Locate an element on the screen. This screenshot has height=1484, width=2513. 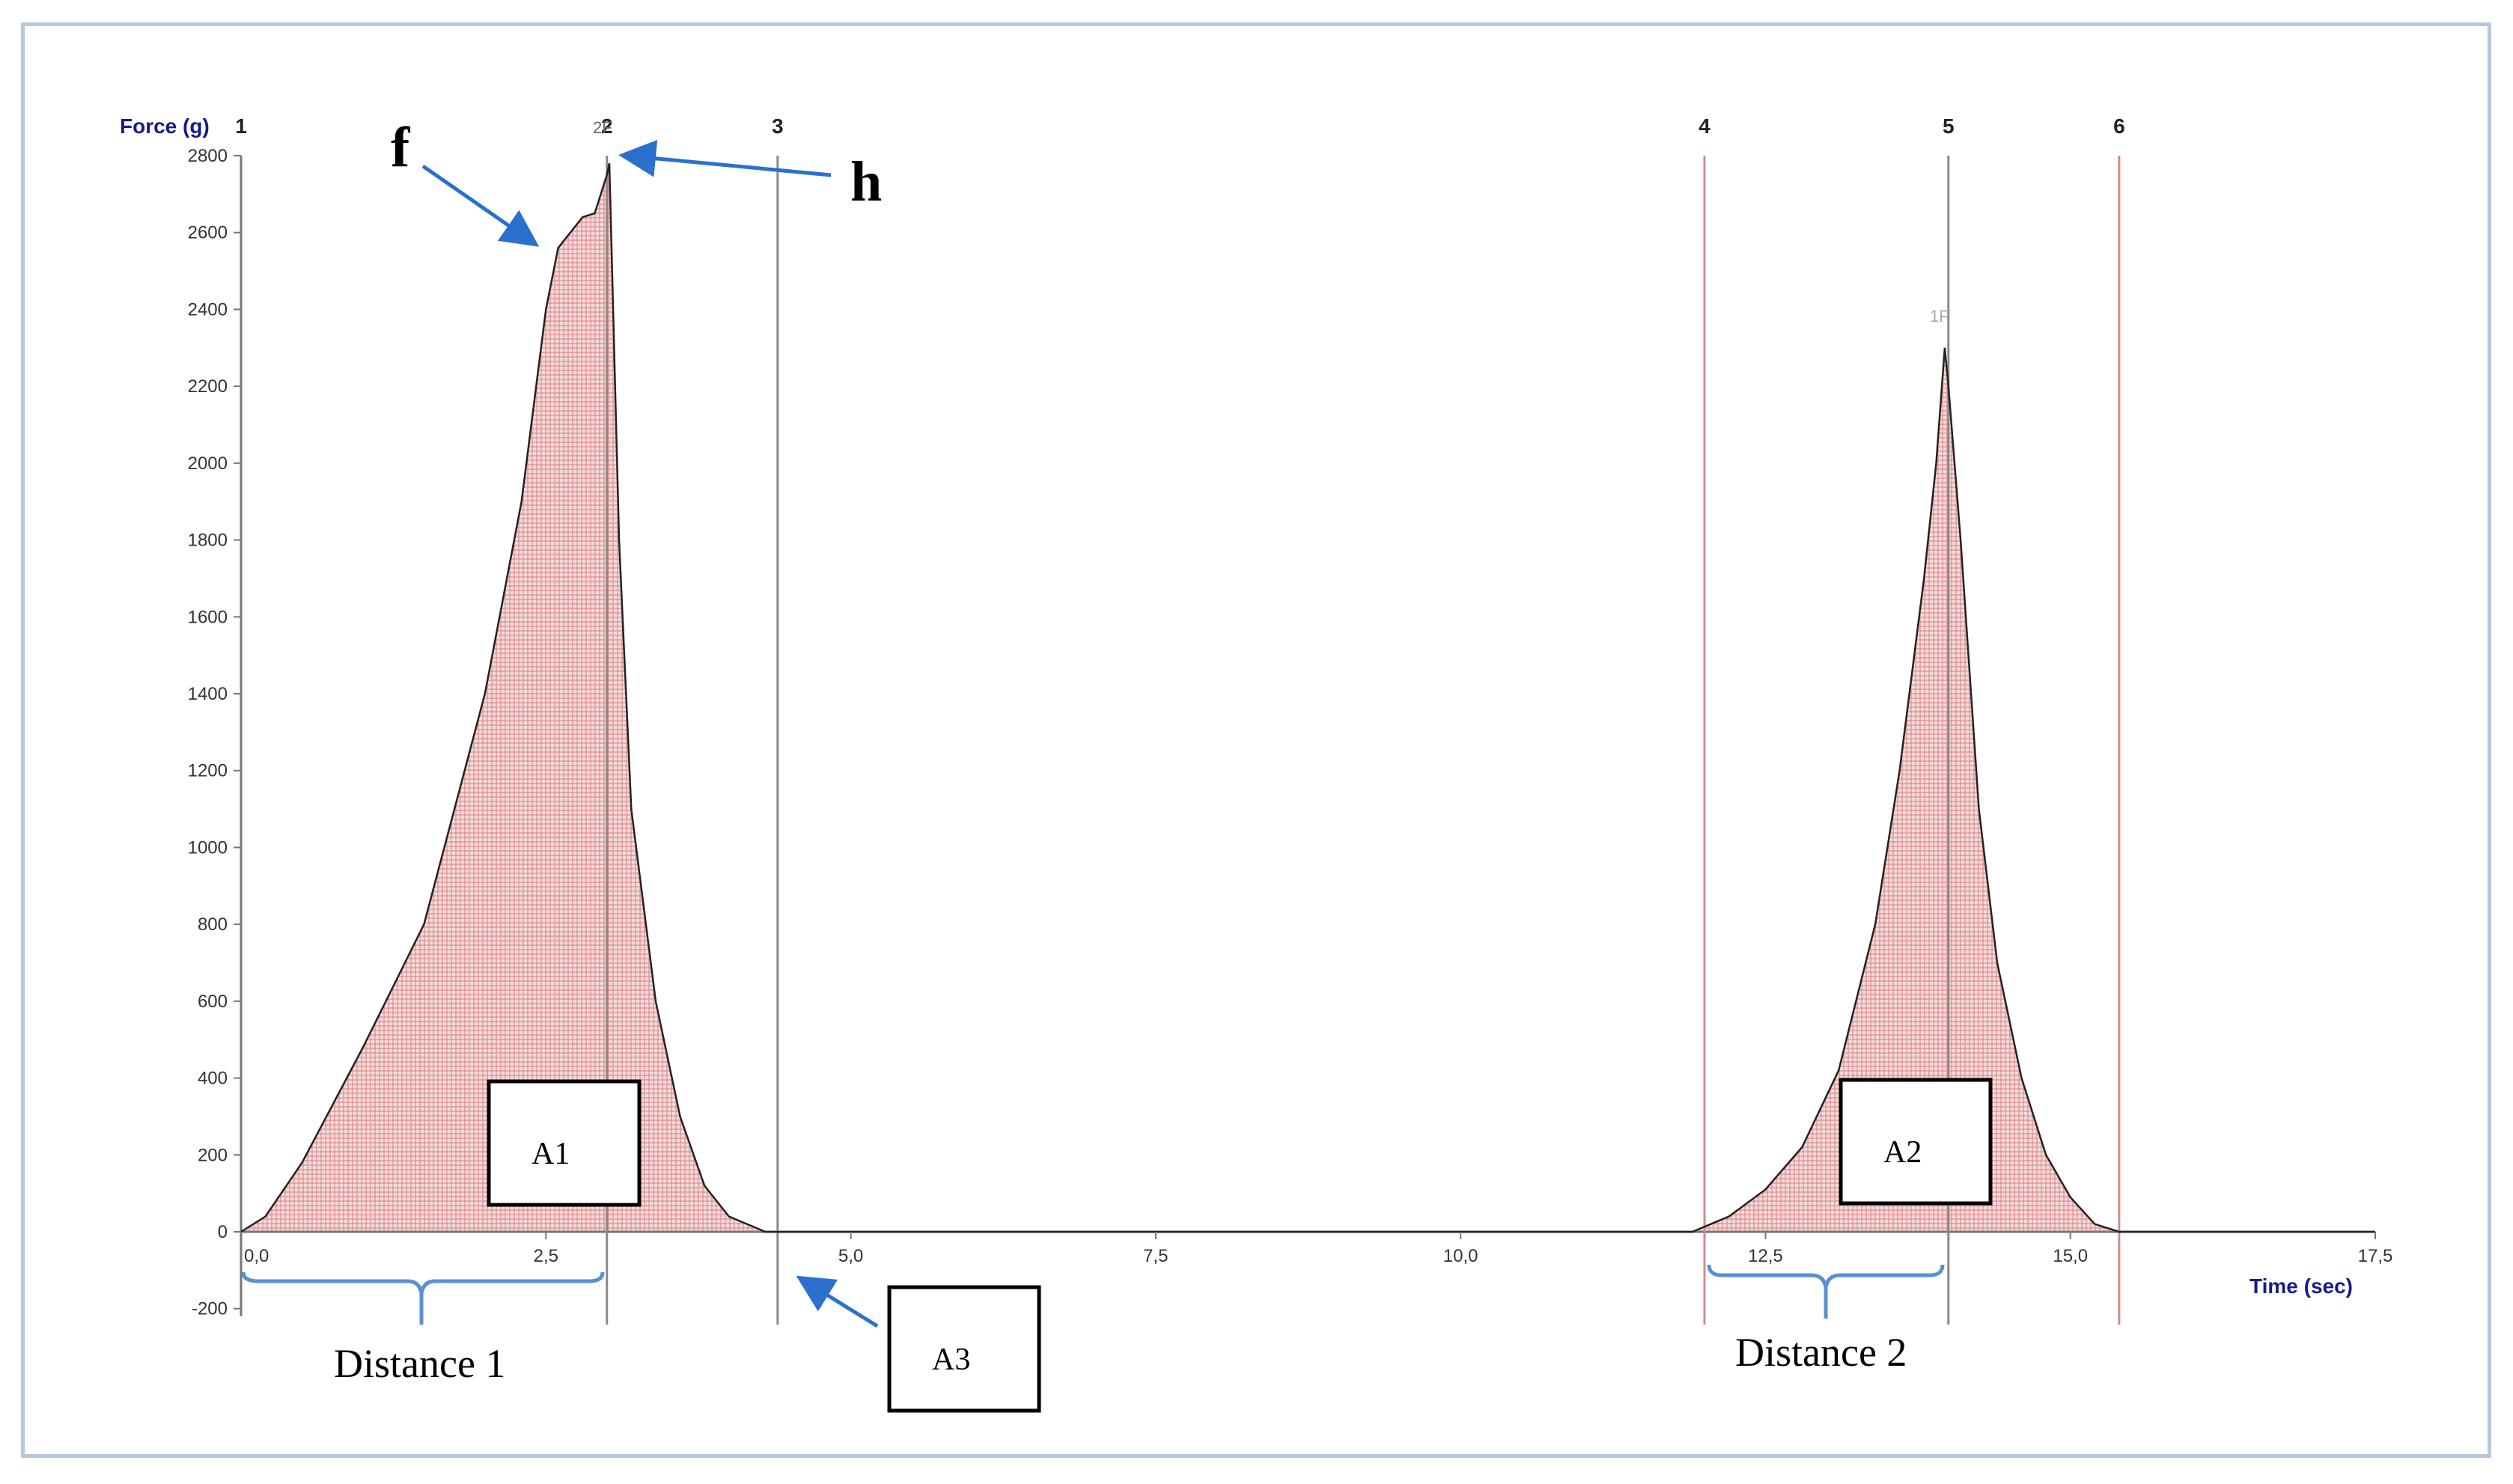
peak-label-2: 2F is located at coordinates (603, 127).